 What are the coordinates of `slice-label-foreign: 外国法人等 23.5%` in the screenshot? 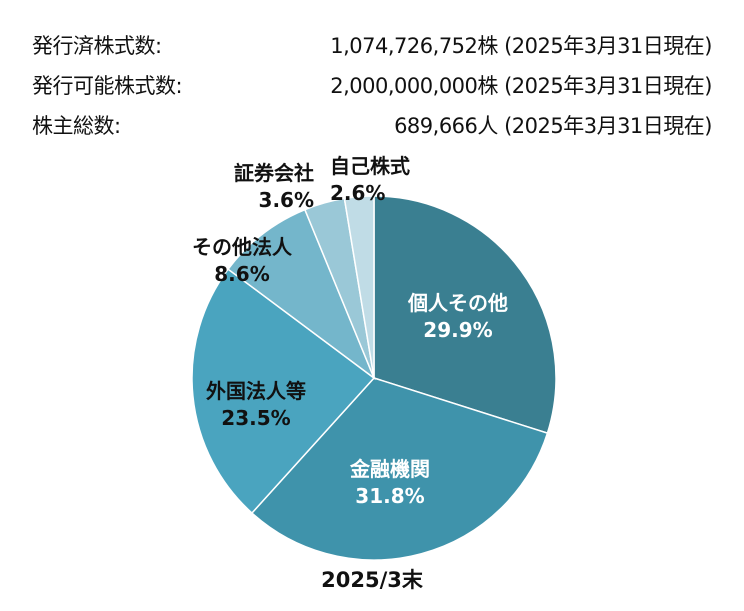 It's located at (256, 405).